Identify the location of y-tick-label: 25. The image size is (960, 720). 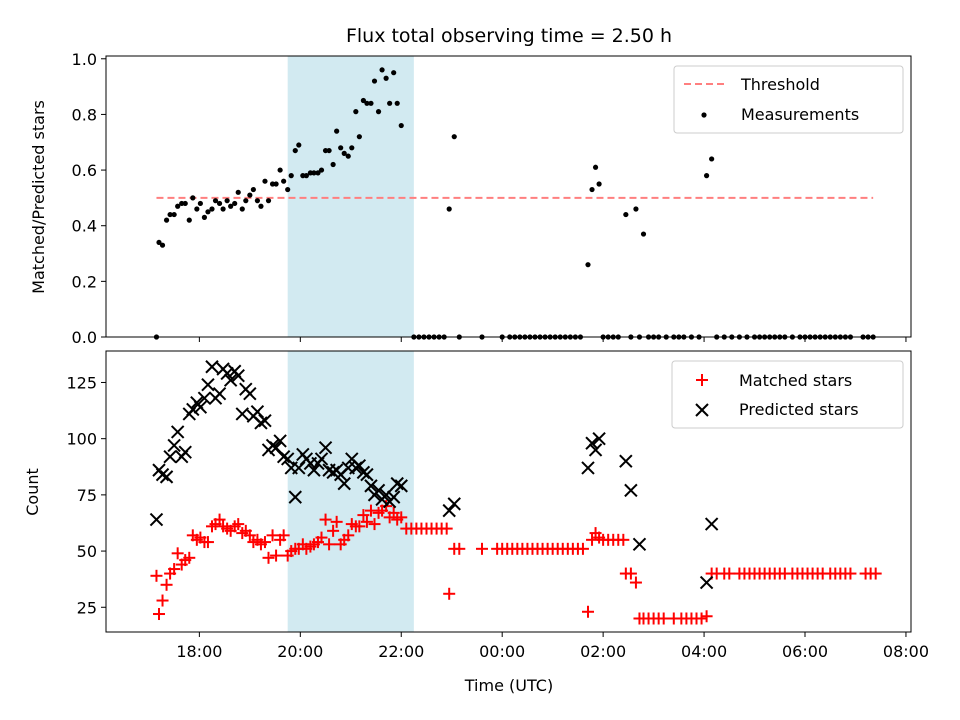
(87, 607).